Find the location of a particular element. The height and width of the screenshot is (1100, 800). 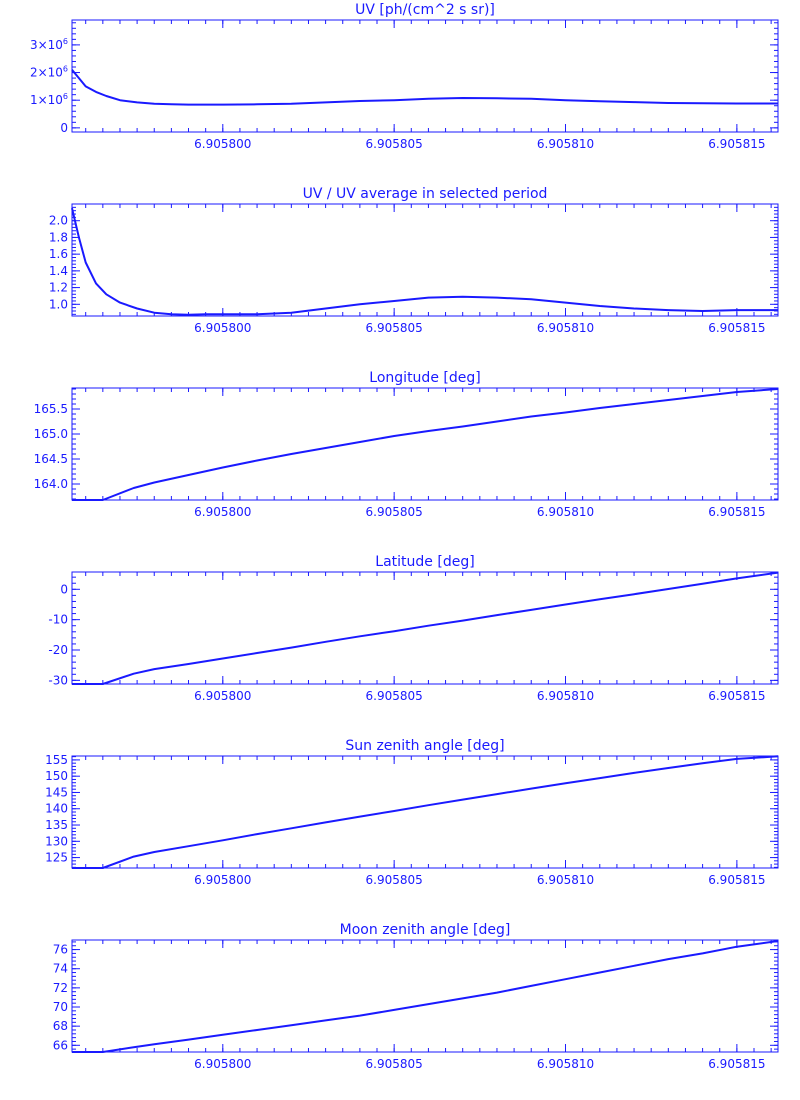

y-tick-label: 164.5 is located at coordinates (51, 459).